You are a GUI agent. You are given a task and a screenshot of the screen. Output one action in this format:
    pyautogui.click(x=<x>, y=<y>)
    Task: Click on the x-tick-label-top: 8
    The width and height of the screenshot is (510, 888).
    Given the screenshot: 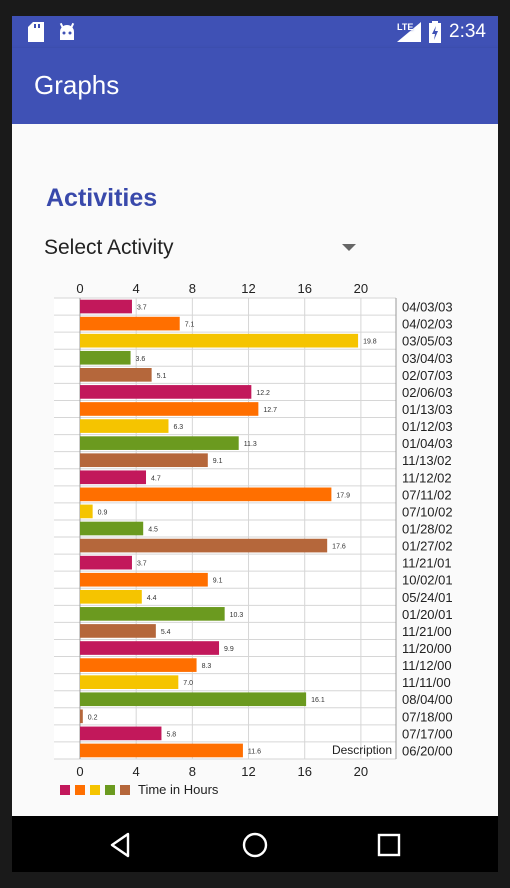 What is the action you would take?
    pyautogui.click(x=192, y=288)
    